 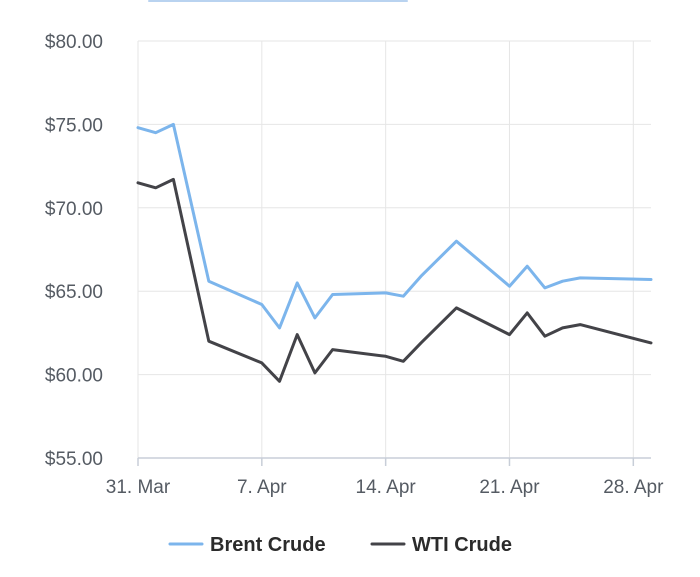 What do you see at coordinates (138, 487) in the screenshot?
I see `x-tick-label: 31. Mar` at bounding box center [138, 487].